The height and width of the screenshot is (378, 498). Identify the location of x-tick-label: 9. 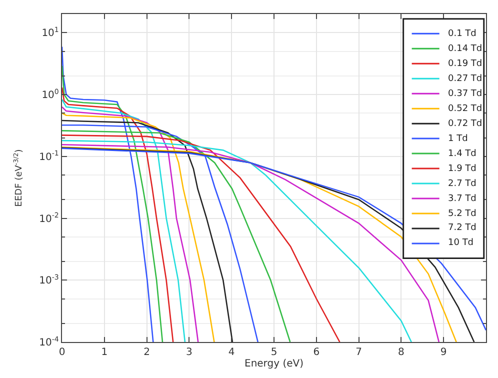
(443, 352).